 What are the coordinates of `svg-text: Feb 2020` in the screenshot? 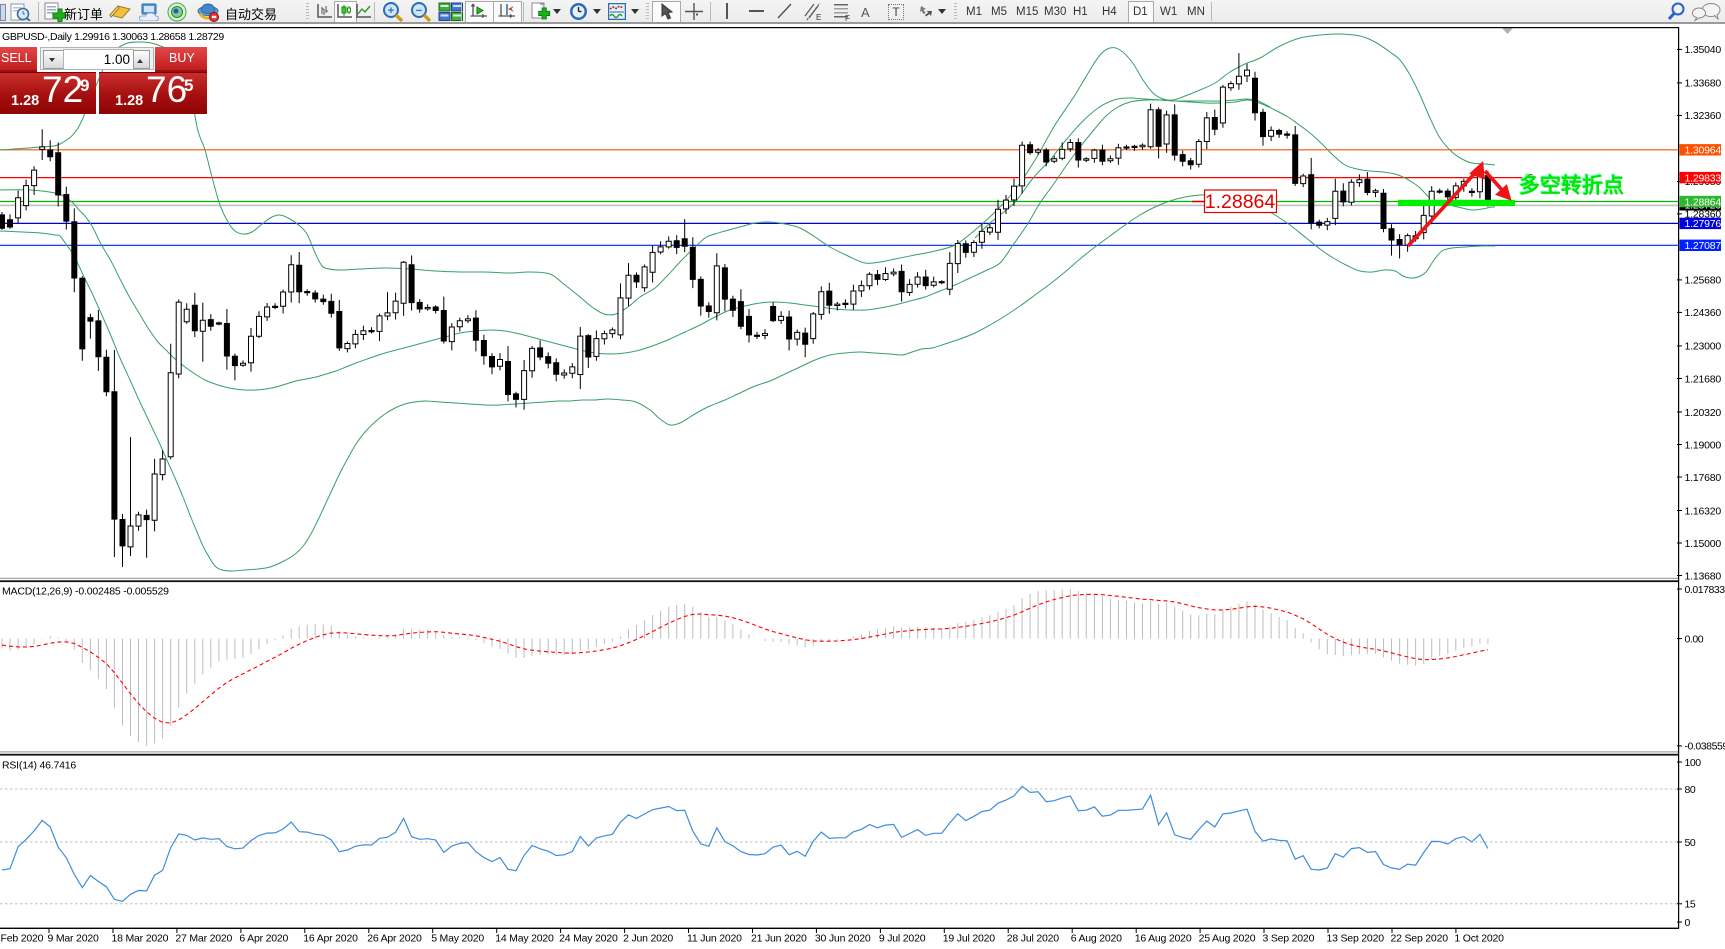 It's located at (22, 939).